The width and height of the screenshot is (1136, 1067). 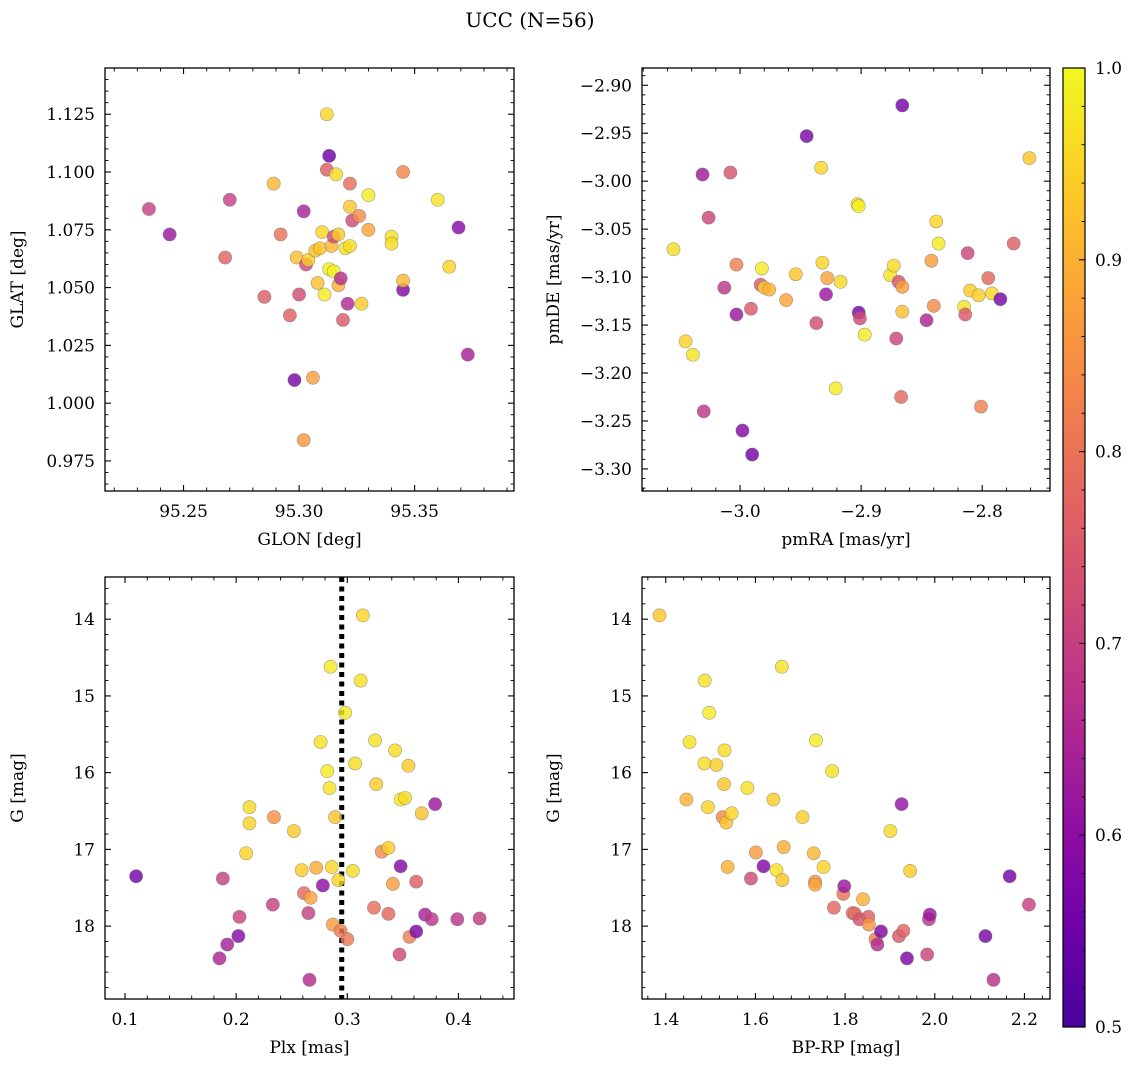 What do you see at coordinates (70, 231) in the screenshot?
I see `y-tick-label: 1.075` at bounding box center [70, 231].